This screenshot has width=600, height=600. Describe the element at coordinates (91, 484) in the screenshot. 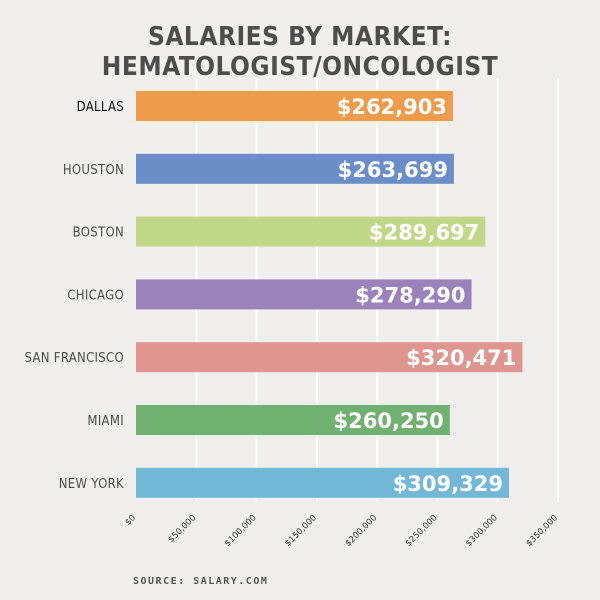

I see `category-label: NEW YORK` at that location.